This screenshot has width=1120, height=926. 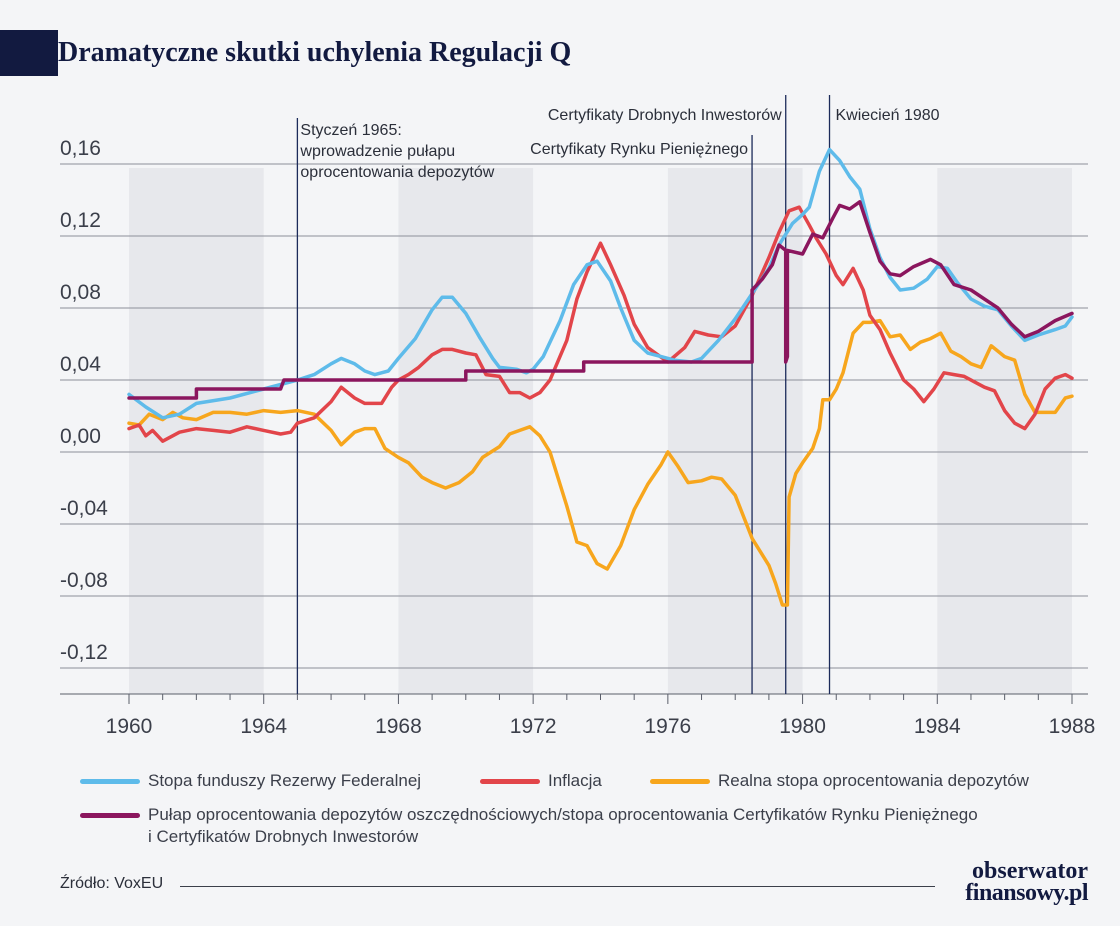 What do you see at coordinates (80, 292) in the screenshot?
I see `y-tick-label-2: 0,08` at bounding box center [80, 292].